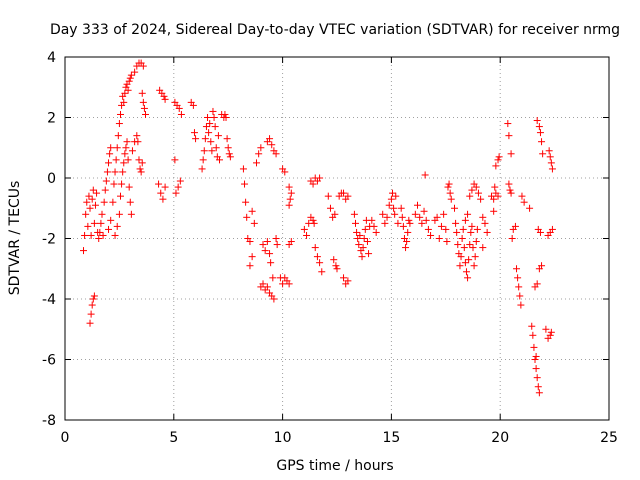 The image size is (640, 480). I want to click on x-tick-label: 10, so click(283, 438).